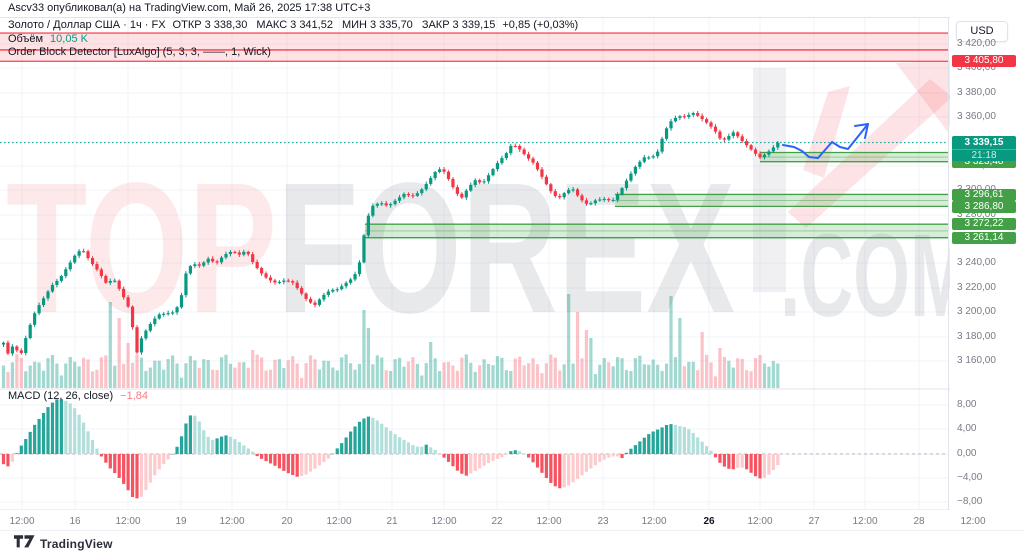  Describe the element at coordinates (377, 25) in the screenshot. I see `ohlc-pair: МИН 3 335,70` at that location.